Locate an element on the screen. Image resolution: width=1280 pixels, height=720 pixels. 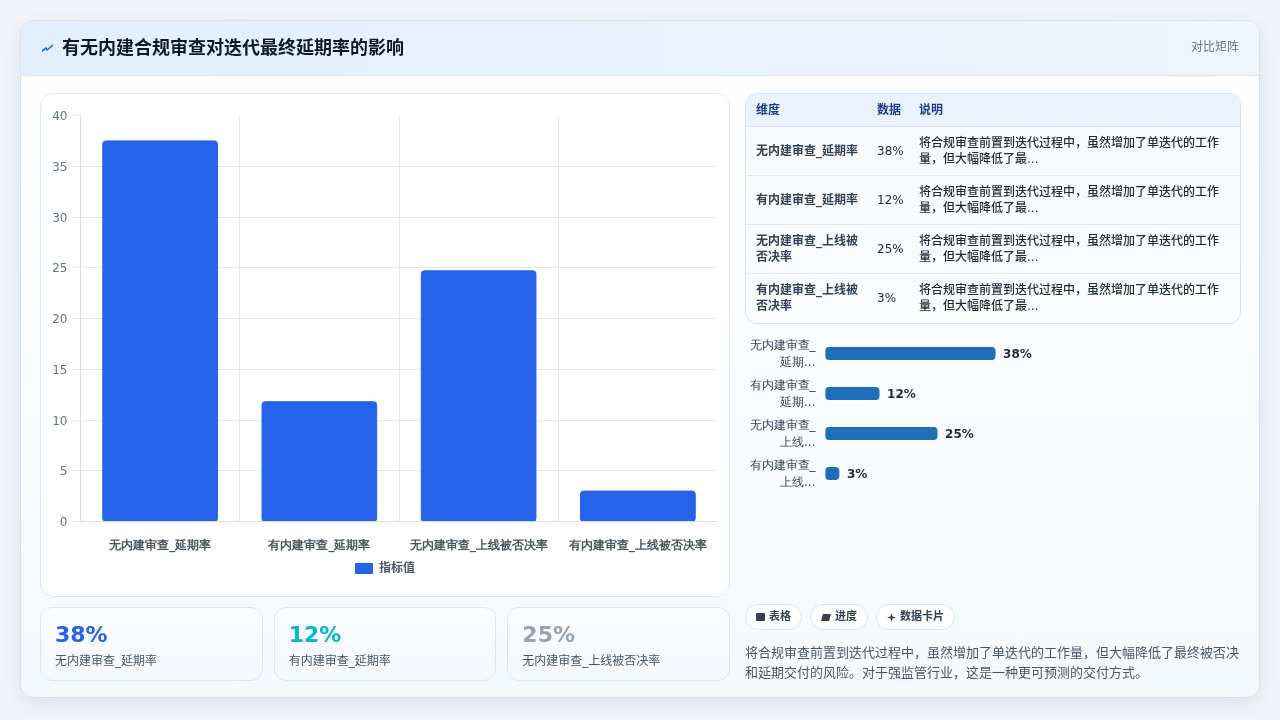
category-label: 数据卡片 is located at coordinates (922, 617).